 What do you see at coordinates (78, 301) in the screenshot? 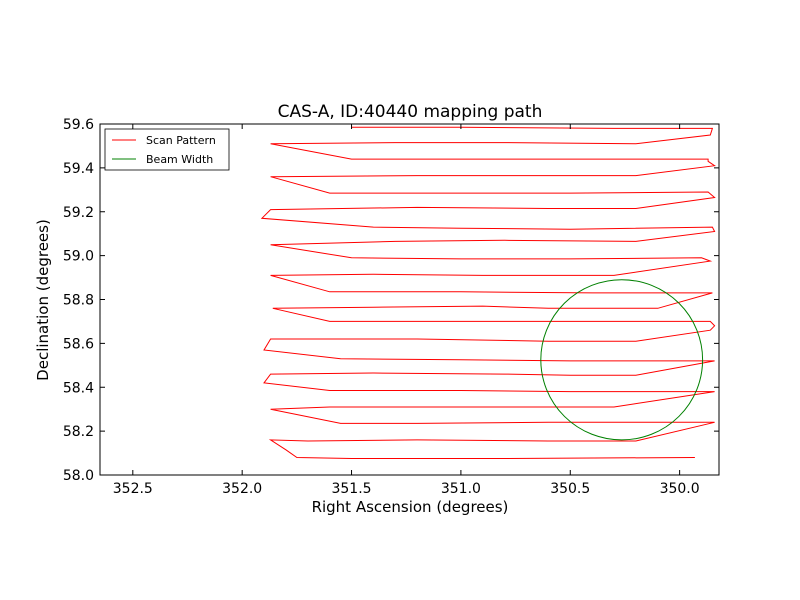
I see `y-tick-label: 58.8` at bounding box center [78, 301].